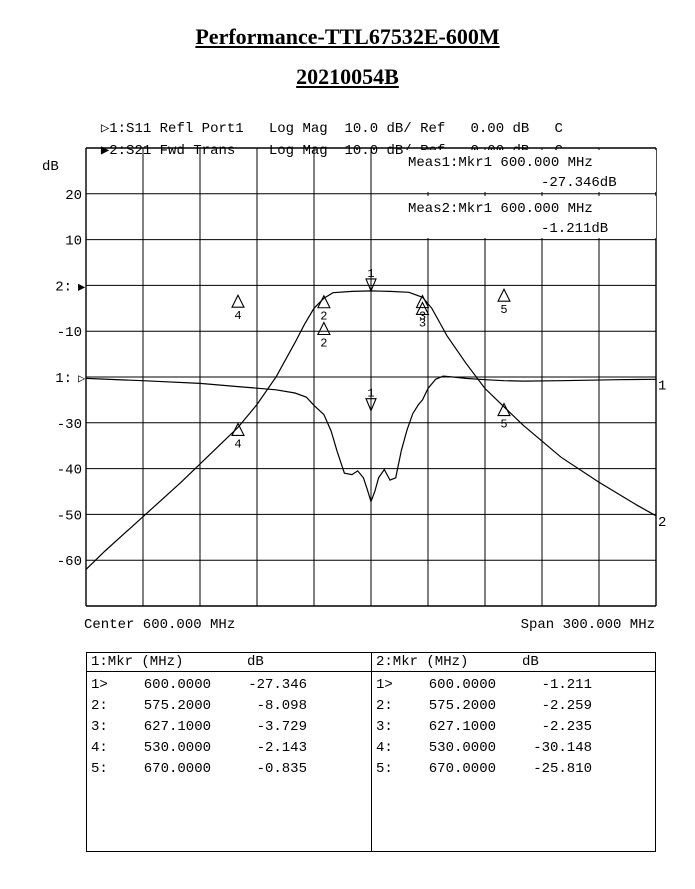 Image resolution: width=695 pixels, height=889 pixels. I want to click on trace-1-end-label: 1, so click(662, 386).